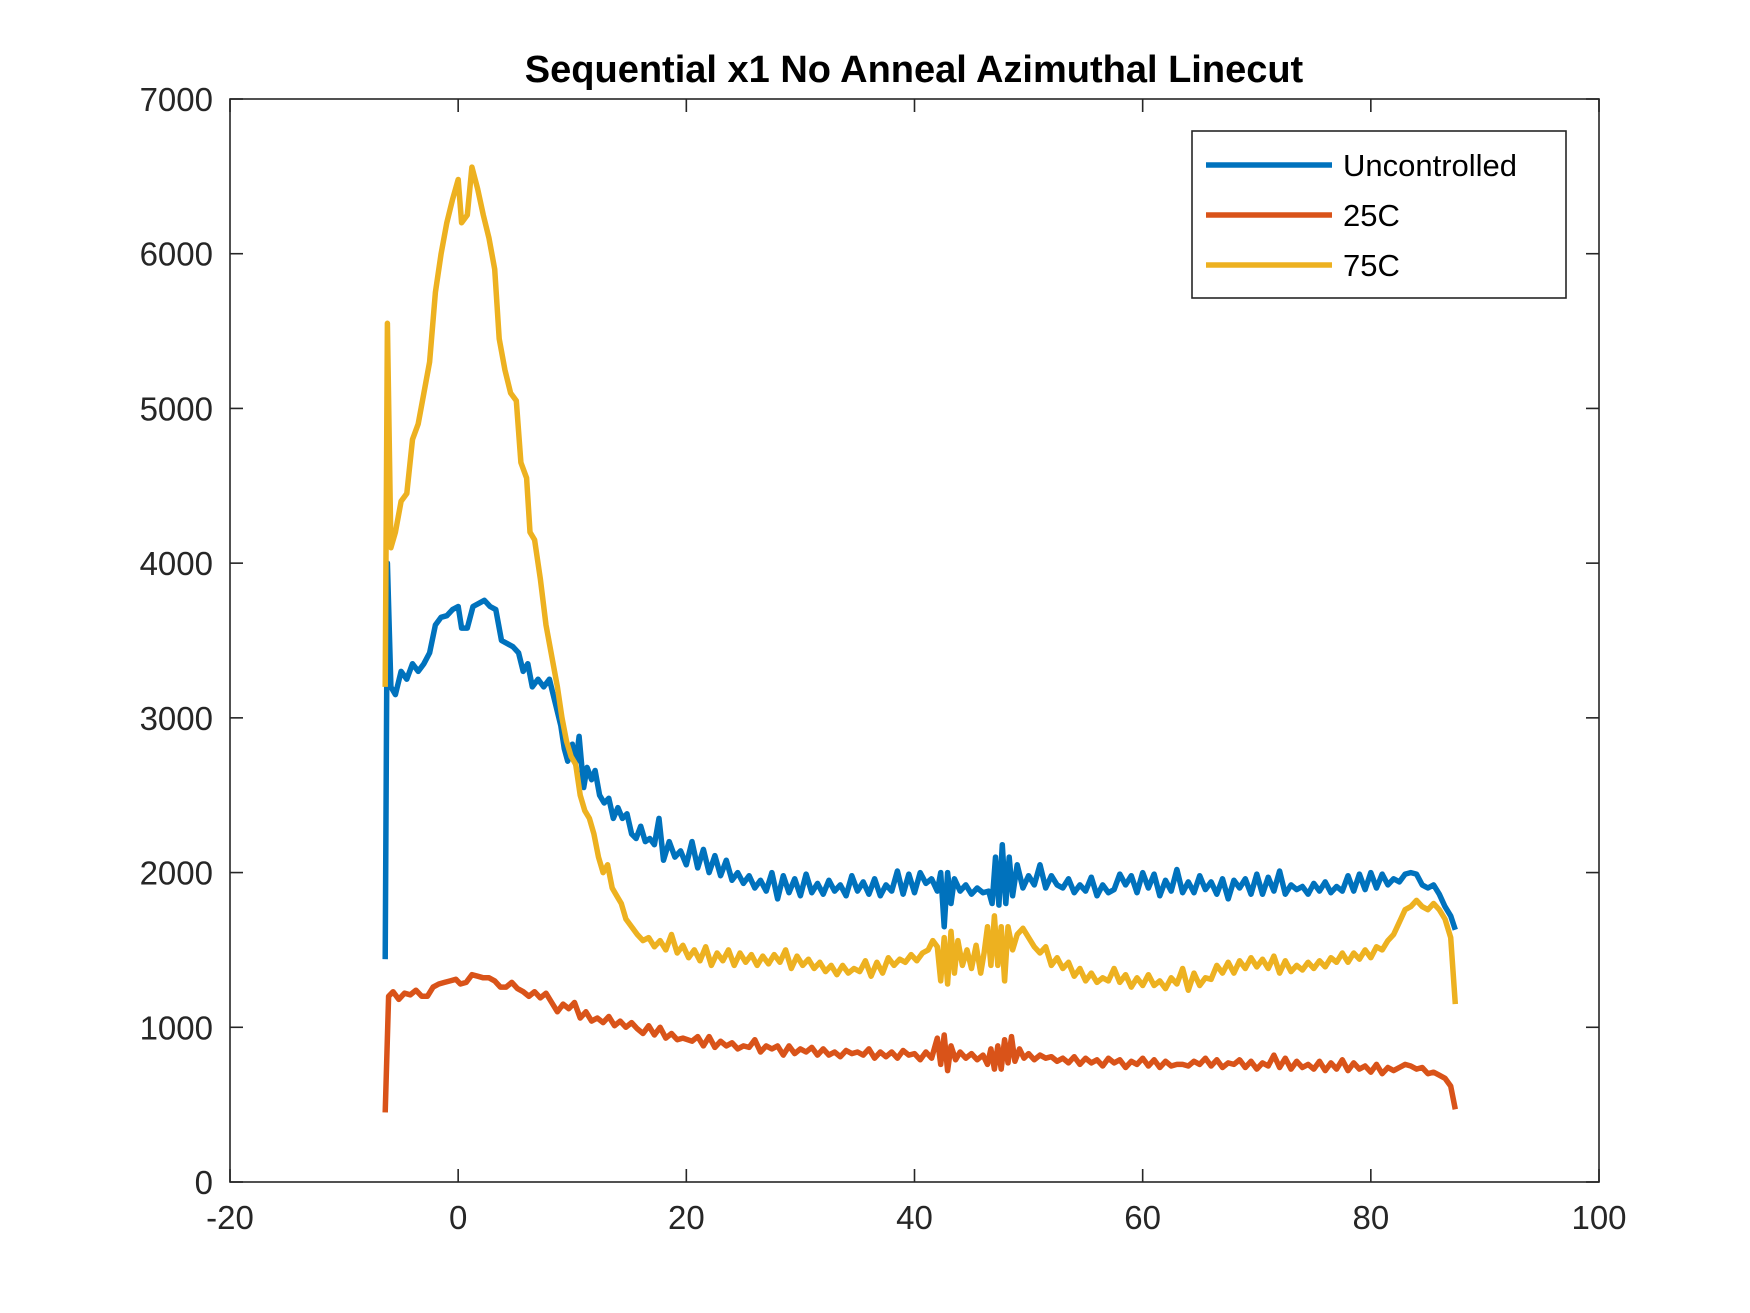 Image resolution: width=1750 pixels, height=1313 pixels. Describe the element at coordinates (1371, 265) in the screenshot. I see `legend-entry: 75C` at that location.